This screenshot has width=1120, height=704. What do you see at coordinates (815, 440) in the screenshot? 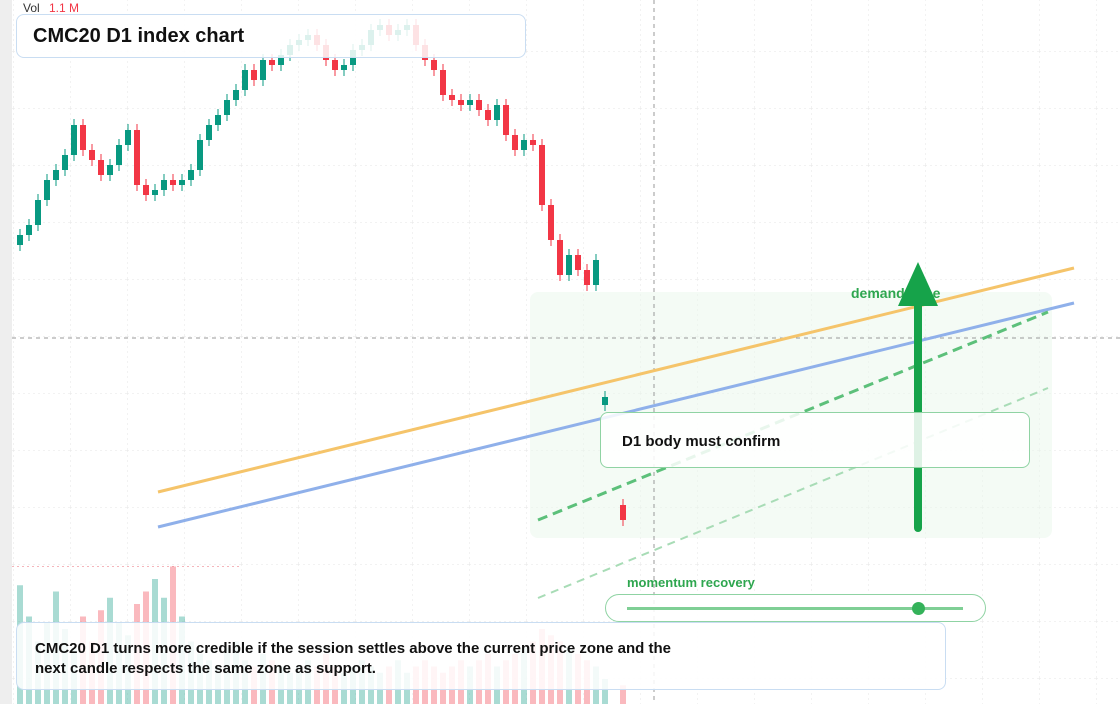
I see `confirm-box: D1 body must confirm` at bounding box center [815, 440].